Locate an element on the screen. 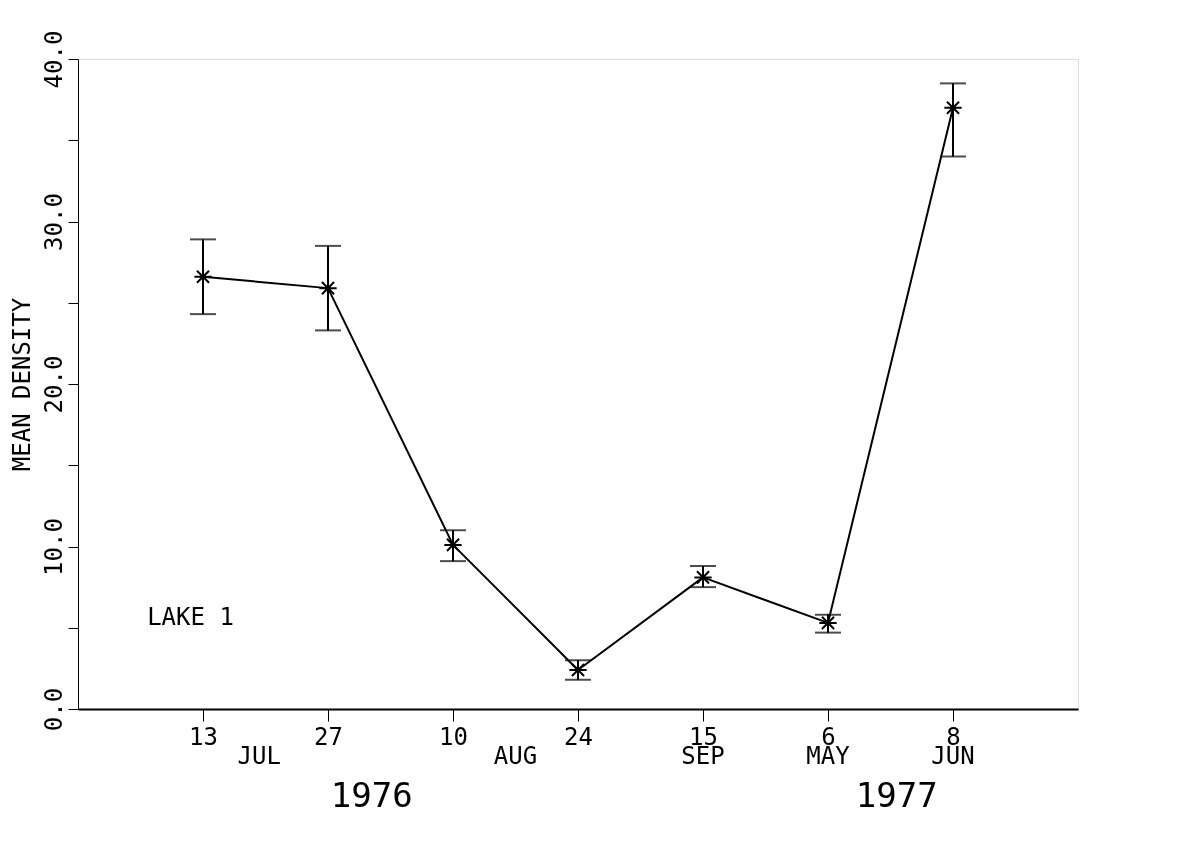  annotation: LAKE 1 is located at coordinates (190, 617).